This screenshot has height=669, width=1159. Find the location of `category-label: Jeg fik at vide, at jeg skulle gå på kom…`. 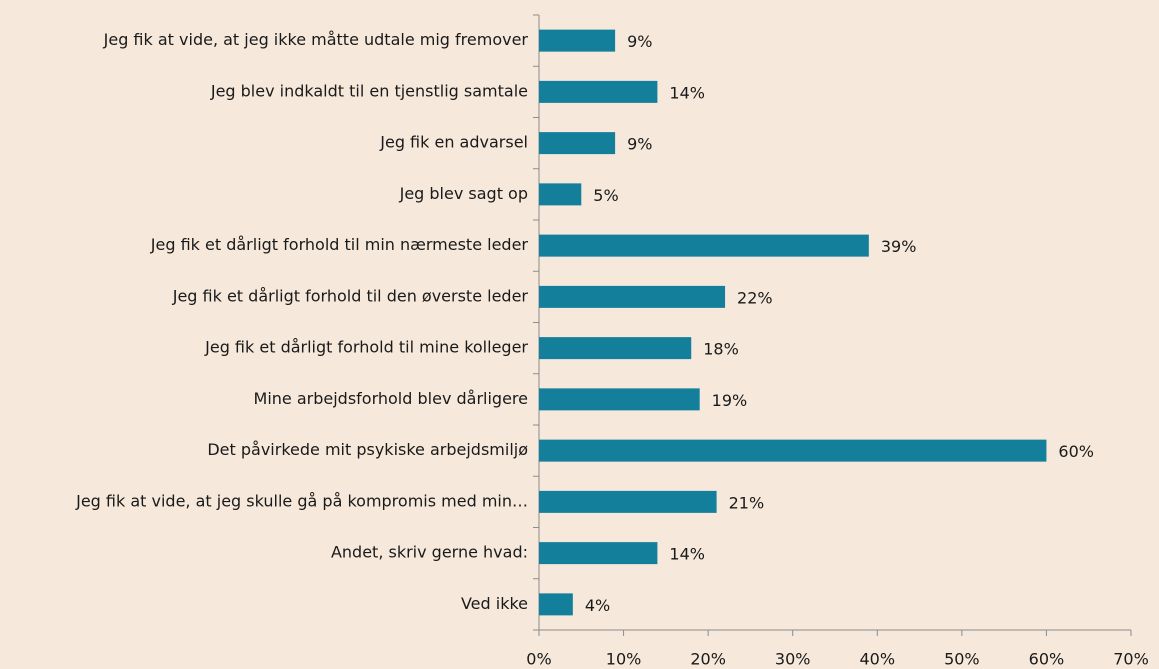

category-label: Jeg fik at vide, at jeg skulle gå på kom… is located at coordinates (301, 500).